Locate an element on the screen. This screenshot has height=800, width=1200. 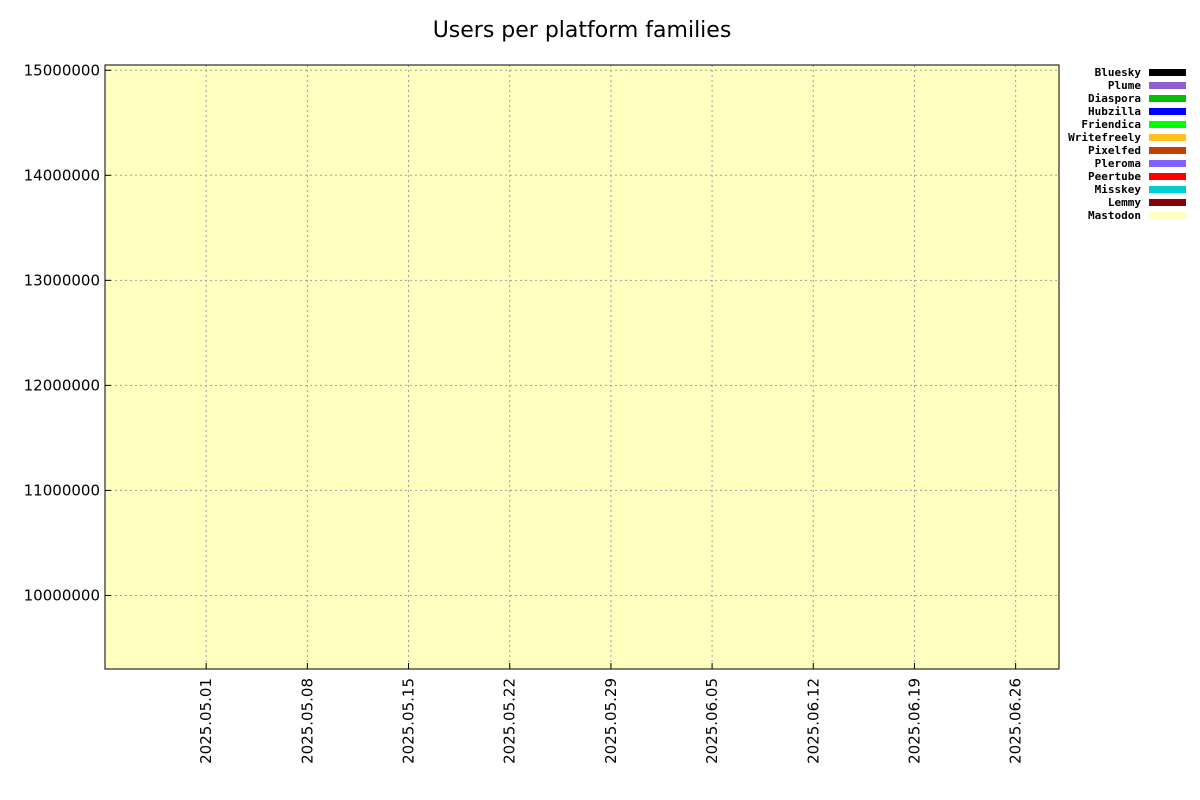
x-tick-label: 2025.05.01 is located at coordinates (206, 721).